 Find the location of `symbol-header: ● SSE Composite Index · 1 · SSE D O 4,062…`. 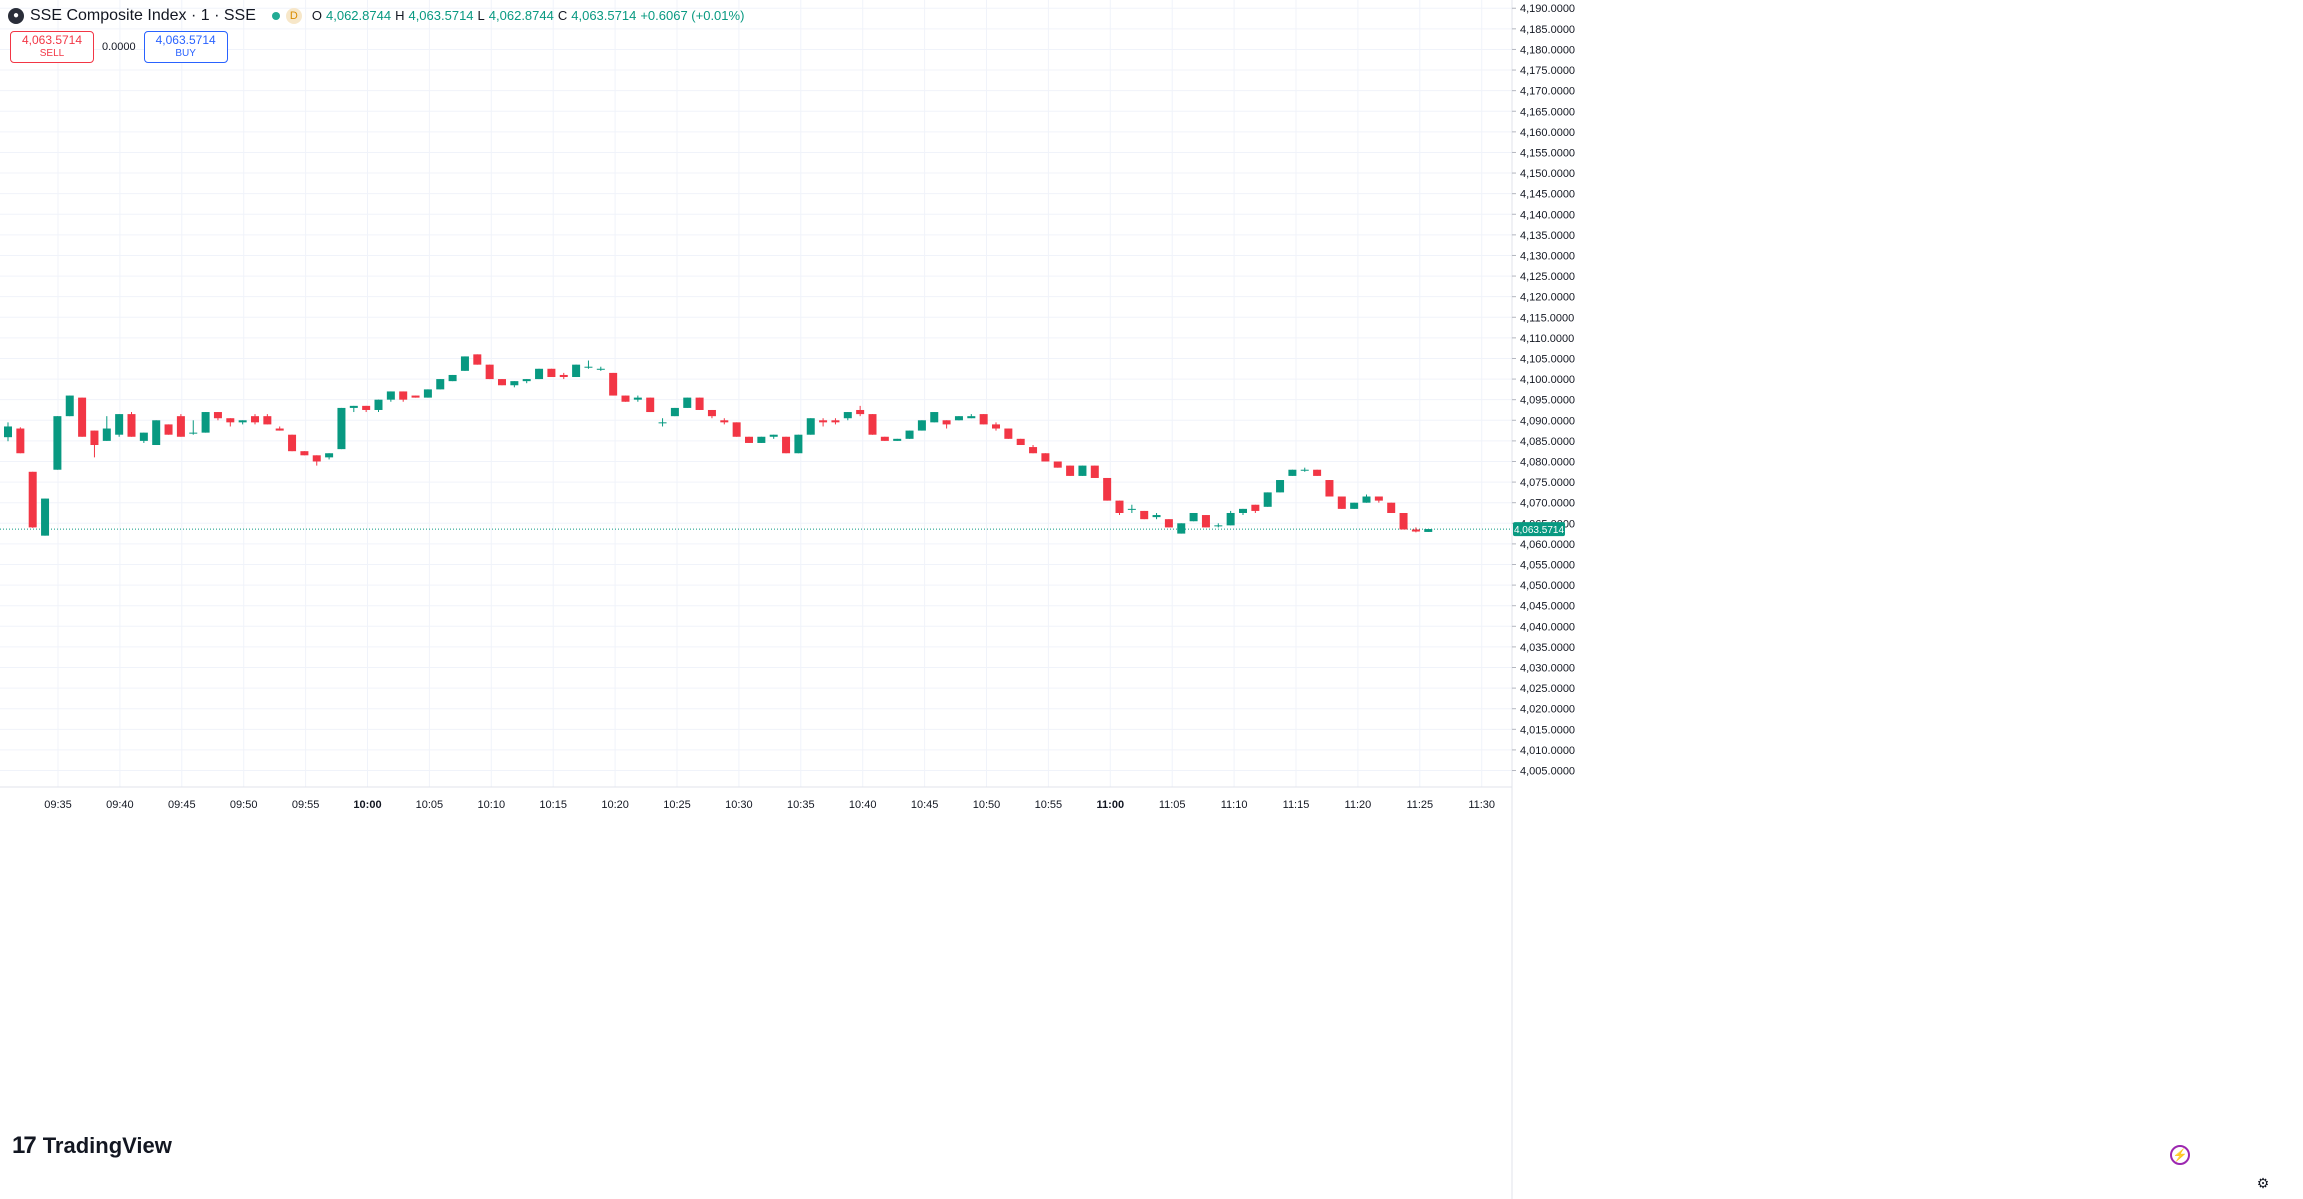

symbol-header: ● SSE Composite Index · 1 · SSE D O 4,062… is located at coordinates (376, 16).